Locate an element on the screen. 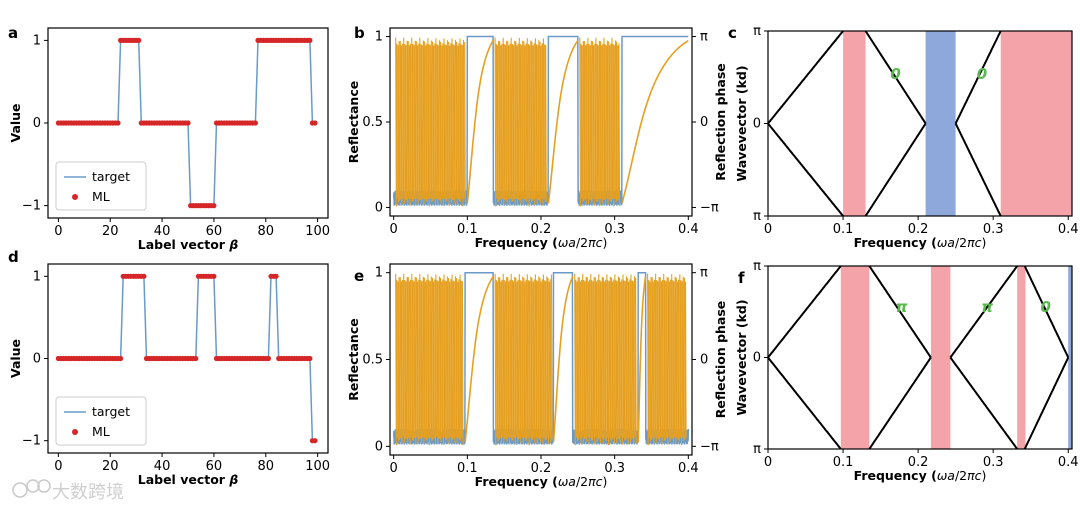 The image size is (1080, 511). panel-label-c: c is located at coordinates (732, 33).